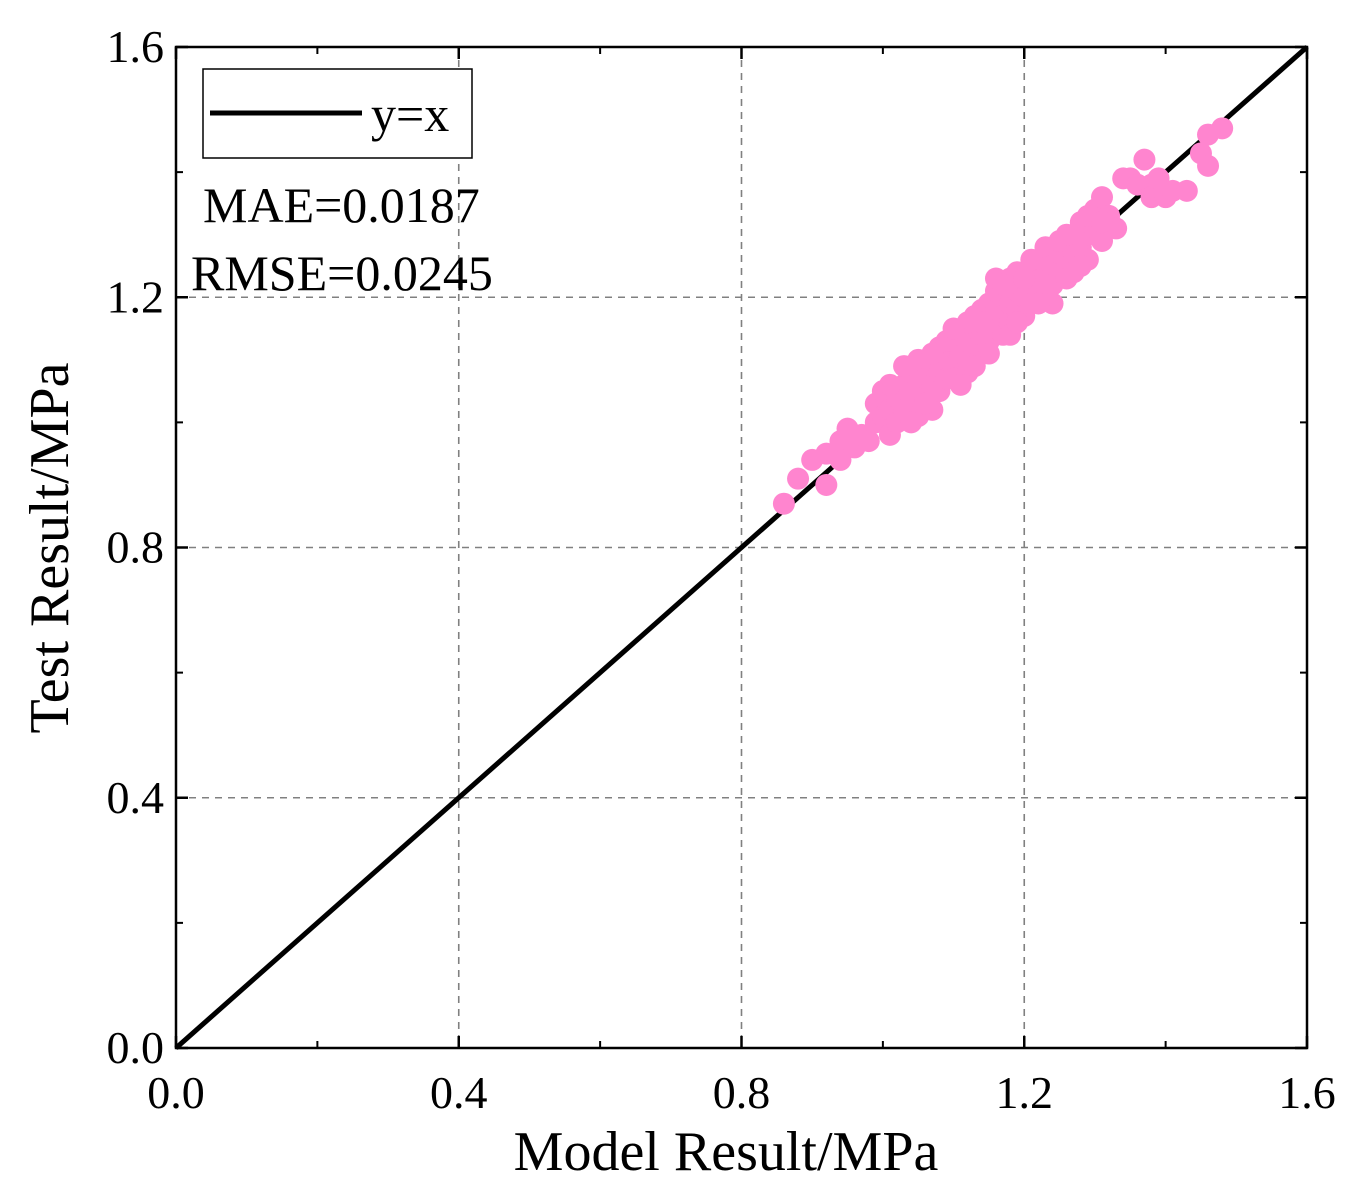 This screenshot has width=1367, height=1200. What do you see at coordinates (50, 547) in the screenshot?
I see `y-axis-label: Test Result/MPa` at bounding box center [50, 547].